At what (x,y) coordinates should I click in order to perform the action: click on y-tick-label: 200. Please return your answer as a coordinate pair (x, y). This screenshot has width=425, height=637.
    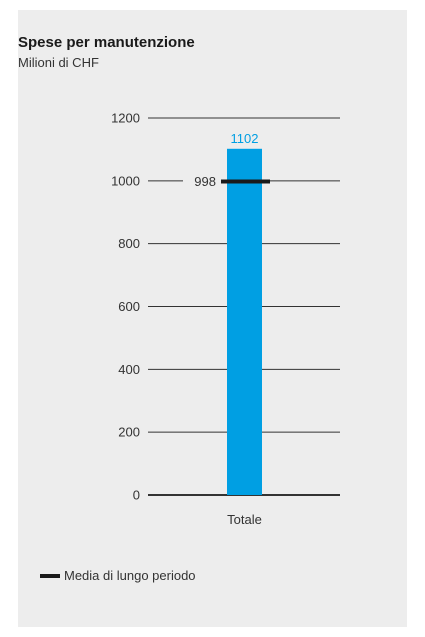
    Looking at the image, I should click on (129, 432).